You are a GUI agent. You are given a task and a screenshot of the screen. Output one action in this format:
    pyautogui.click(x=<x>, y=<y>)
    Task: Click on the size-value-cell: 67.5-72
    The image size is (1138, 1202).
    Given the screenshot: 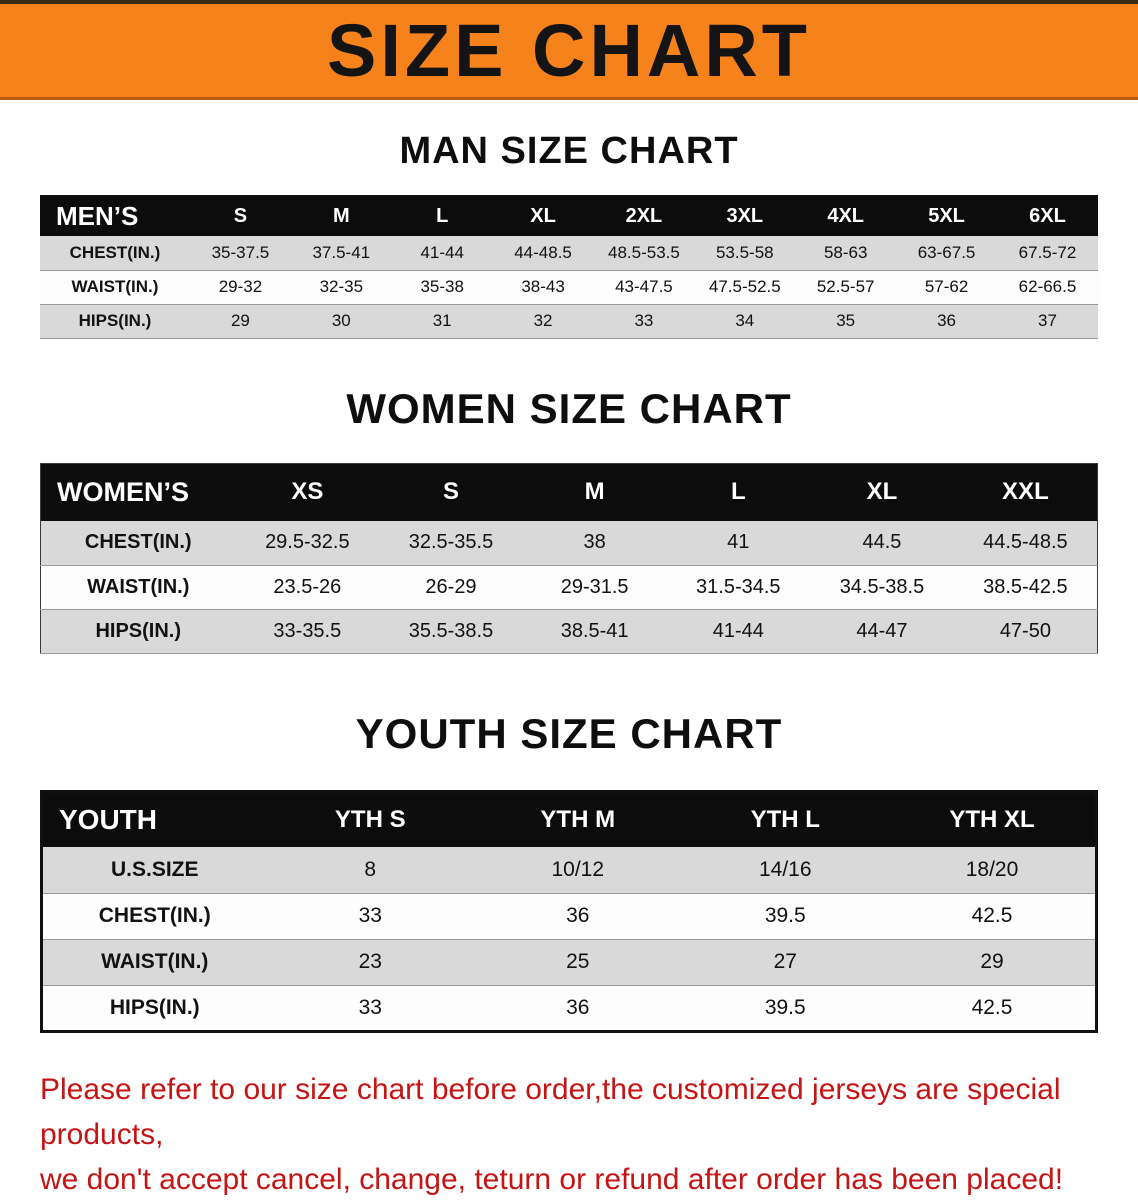 What is the action you would take?
    pyautogui.click(x=1047, y=252)
    